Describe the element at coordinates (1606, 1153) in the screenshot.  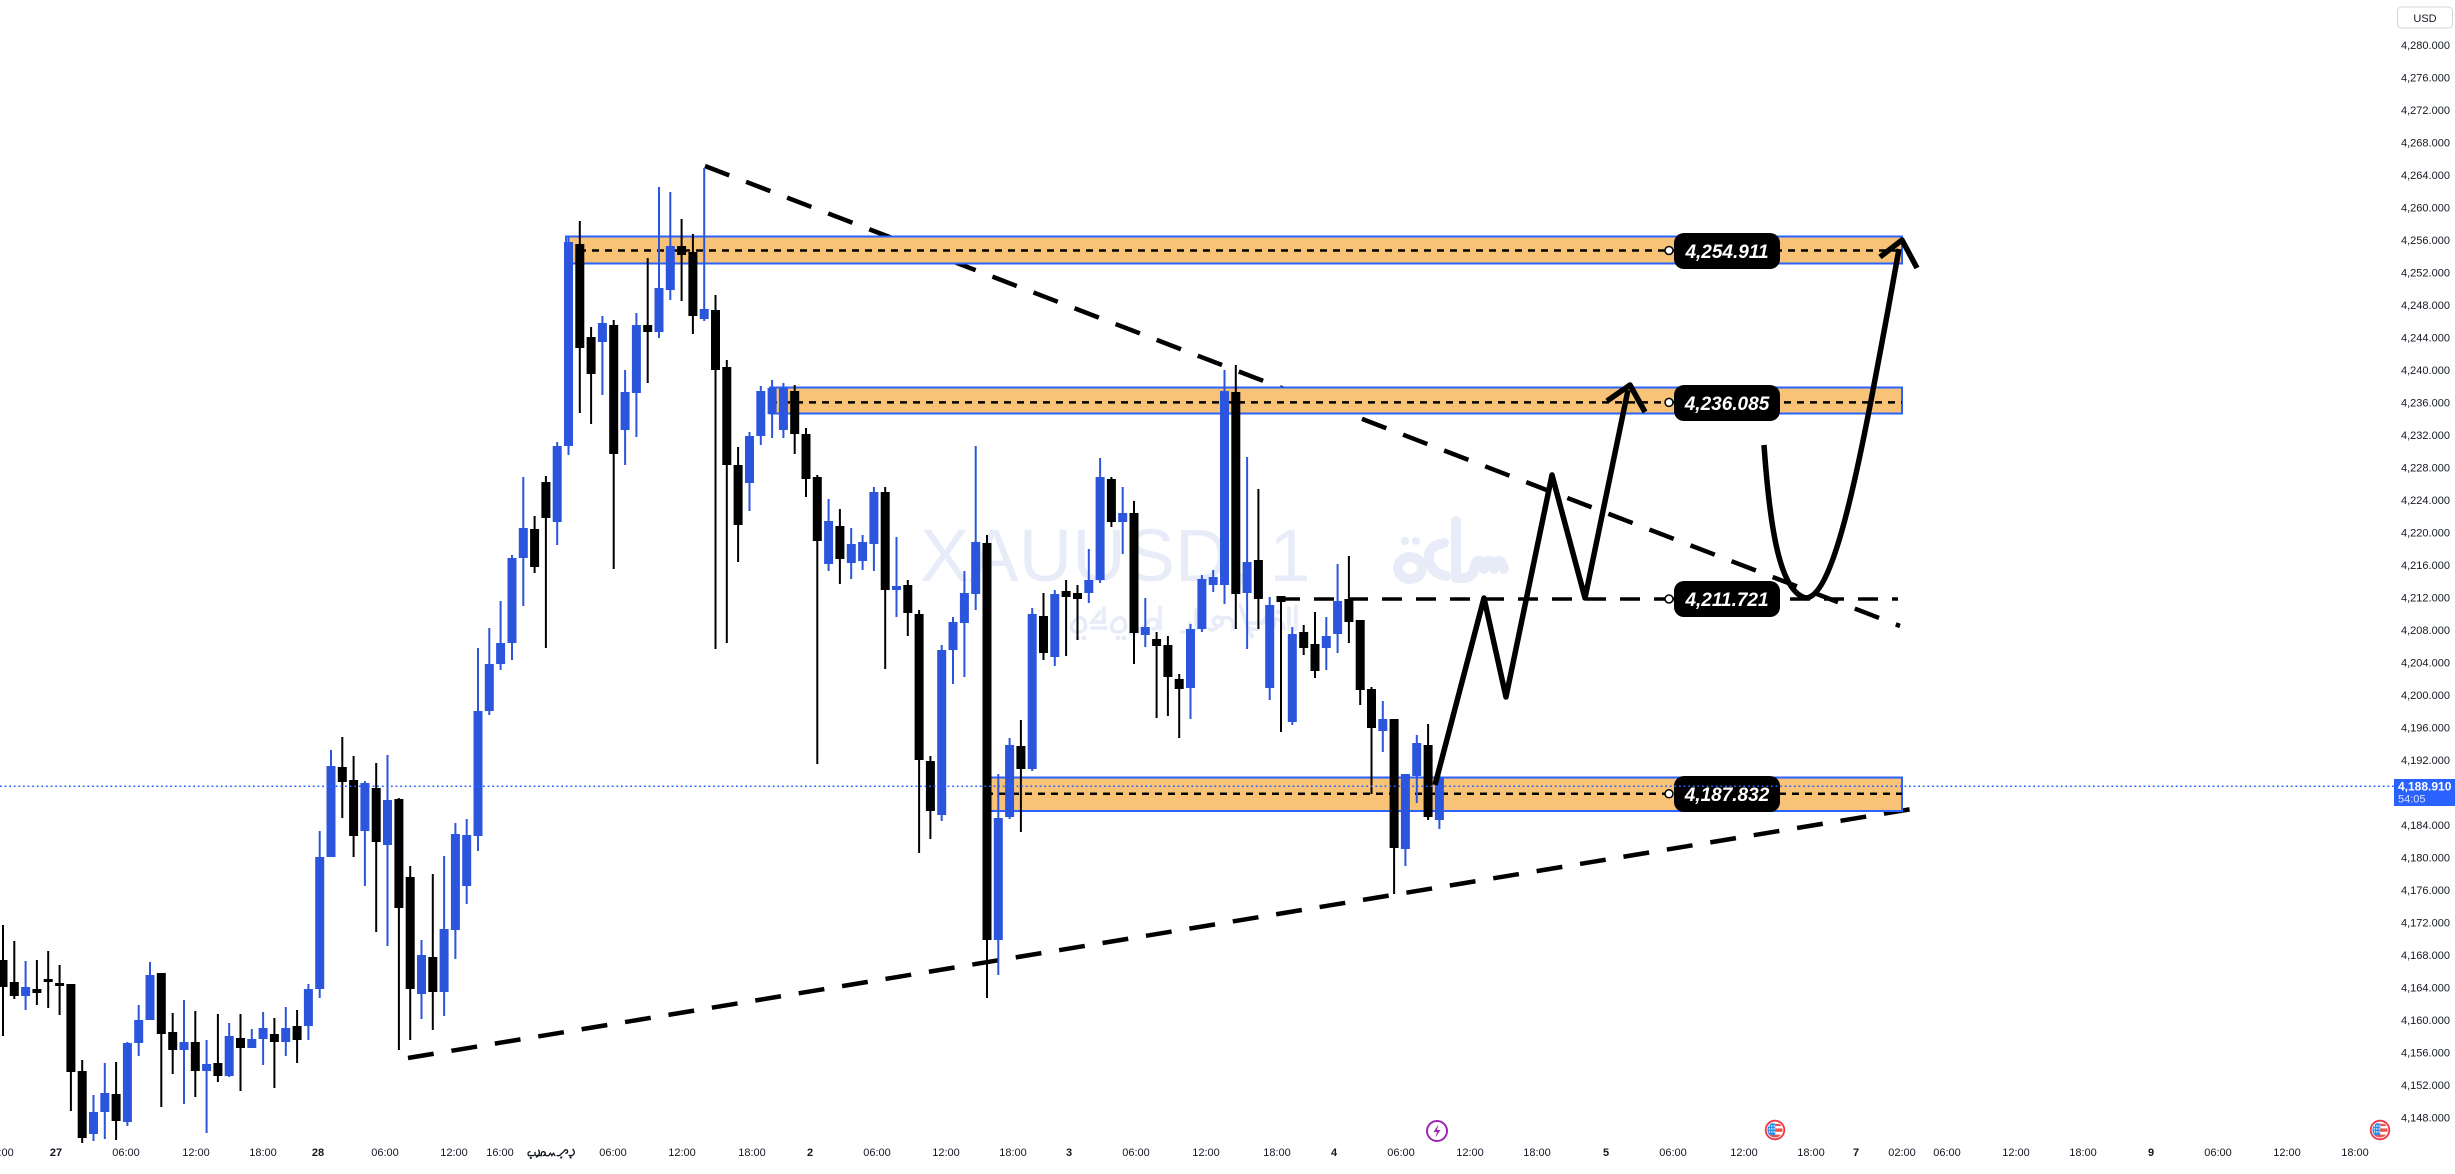
I see `svg-text: 5` at that location.